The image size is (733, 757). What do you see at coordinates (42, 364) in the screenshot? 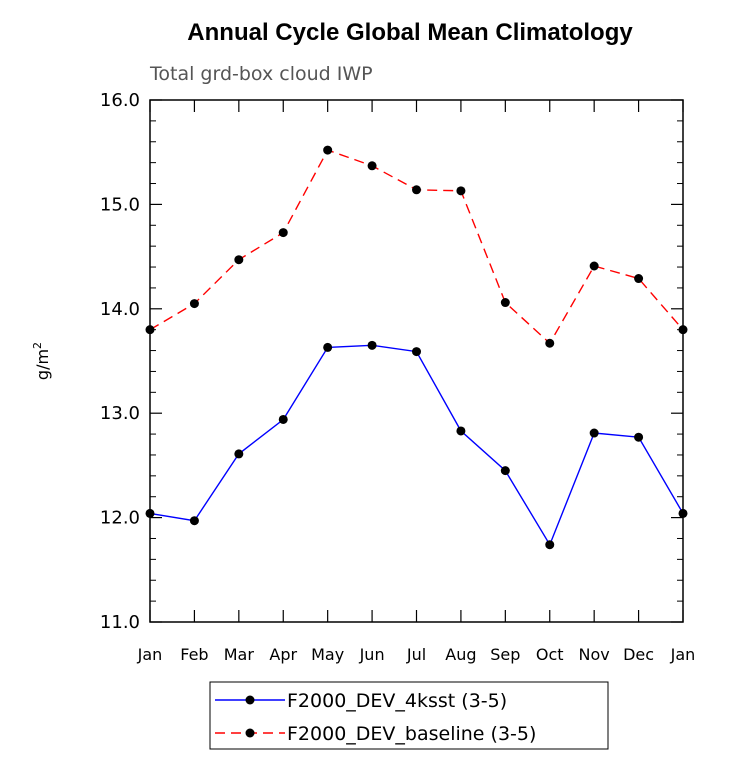
I see `y-axis-label-text: g/m` at bounding box center [42, 364].